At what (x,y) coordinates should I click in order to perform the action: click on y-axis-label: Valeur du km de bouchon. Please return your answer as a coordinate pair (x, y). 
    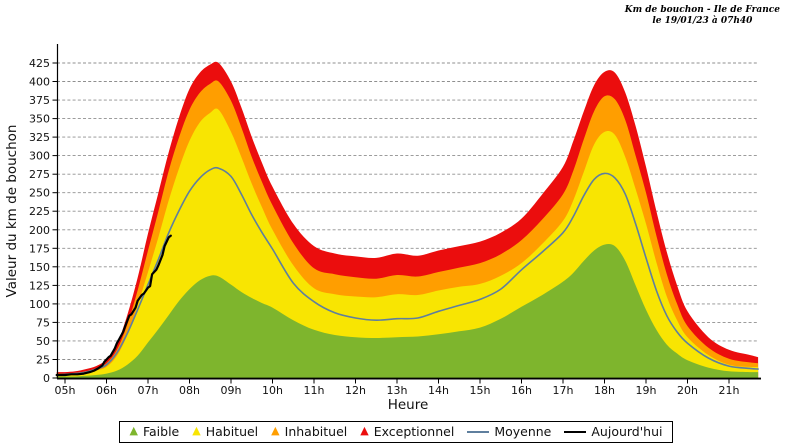
    Looking at the image, I should click on (12, 211).